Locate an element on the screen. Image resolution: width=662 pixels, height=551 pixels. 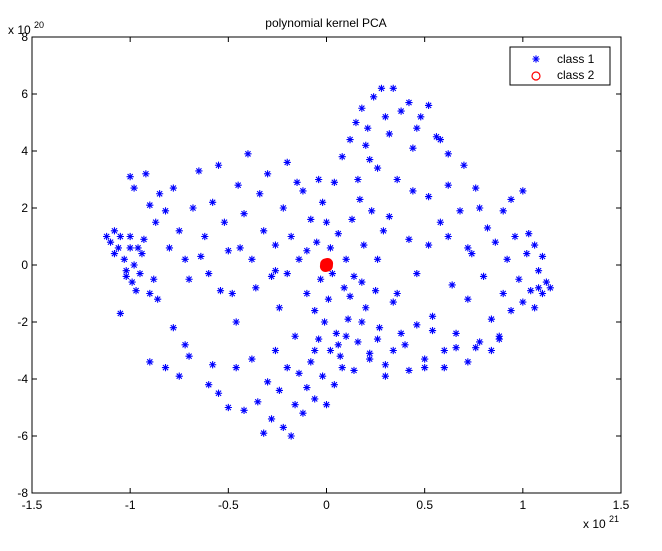
y-multiplier-label: x 10 20 is located at coordinates (26, 28).